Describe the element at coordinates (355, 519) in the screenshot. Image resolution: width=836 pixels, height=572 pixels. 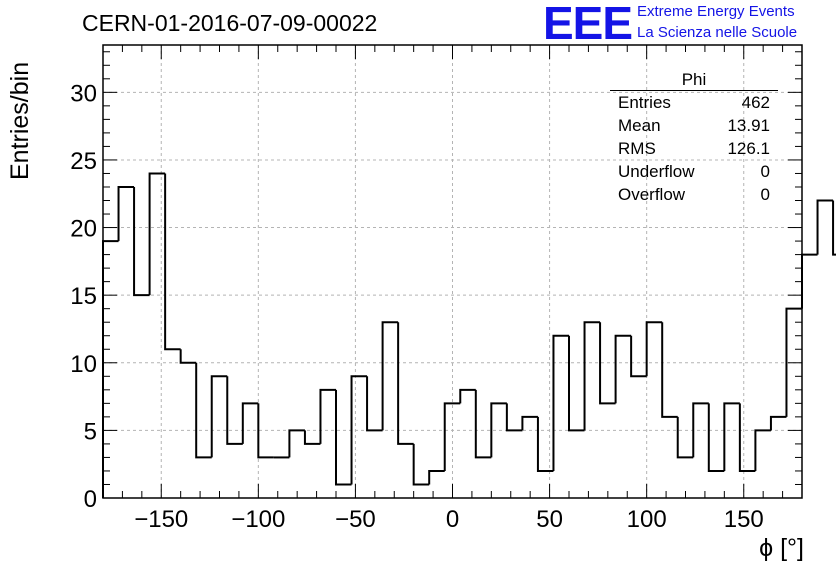
I see `x-tick-label: −50` at that location.